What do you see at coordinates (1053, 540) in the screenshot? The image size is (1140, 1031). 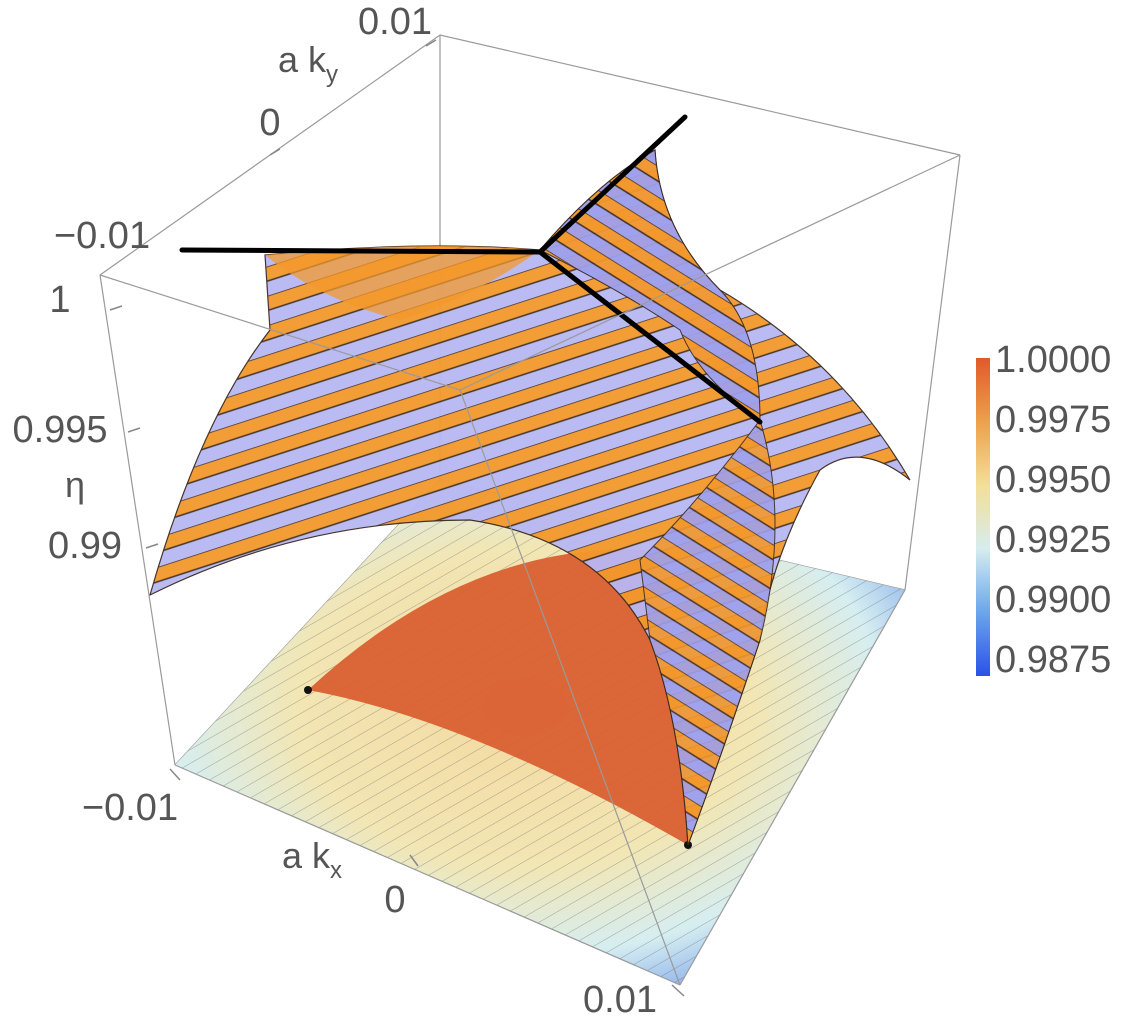 I see `colorbar-tick-label: 0.9925` at bounding box center [1053, 540].